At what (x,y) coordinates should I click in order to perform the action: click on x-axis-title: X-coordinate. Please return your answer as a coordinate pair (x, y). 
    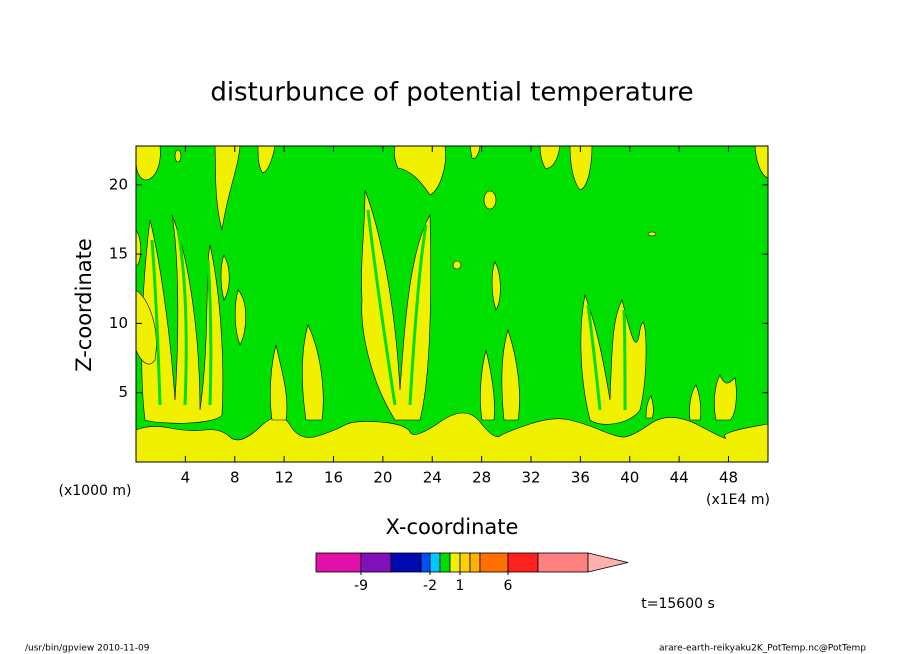
    Looking at the image, I should click on (452, 527).